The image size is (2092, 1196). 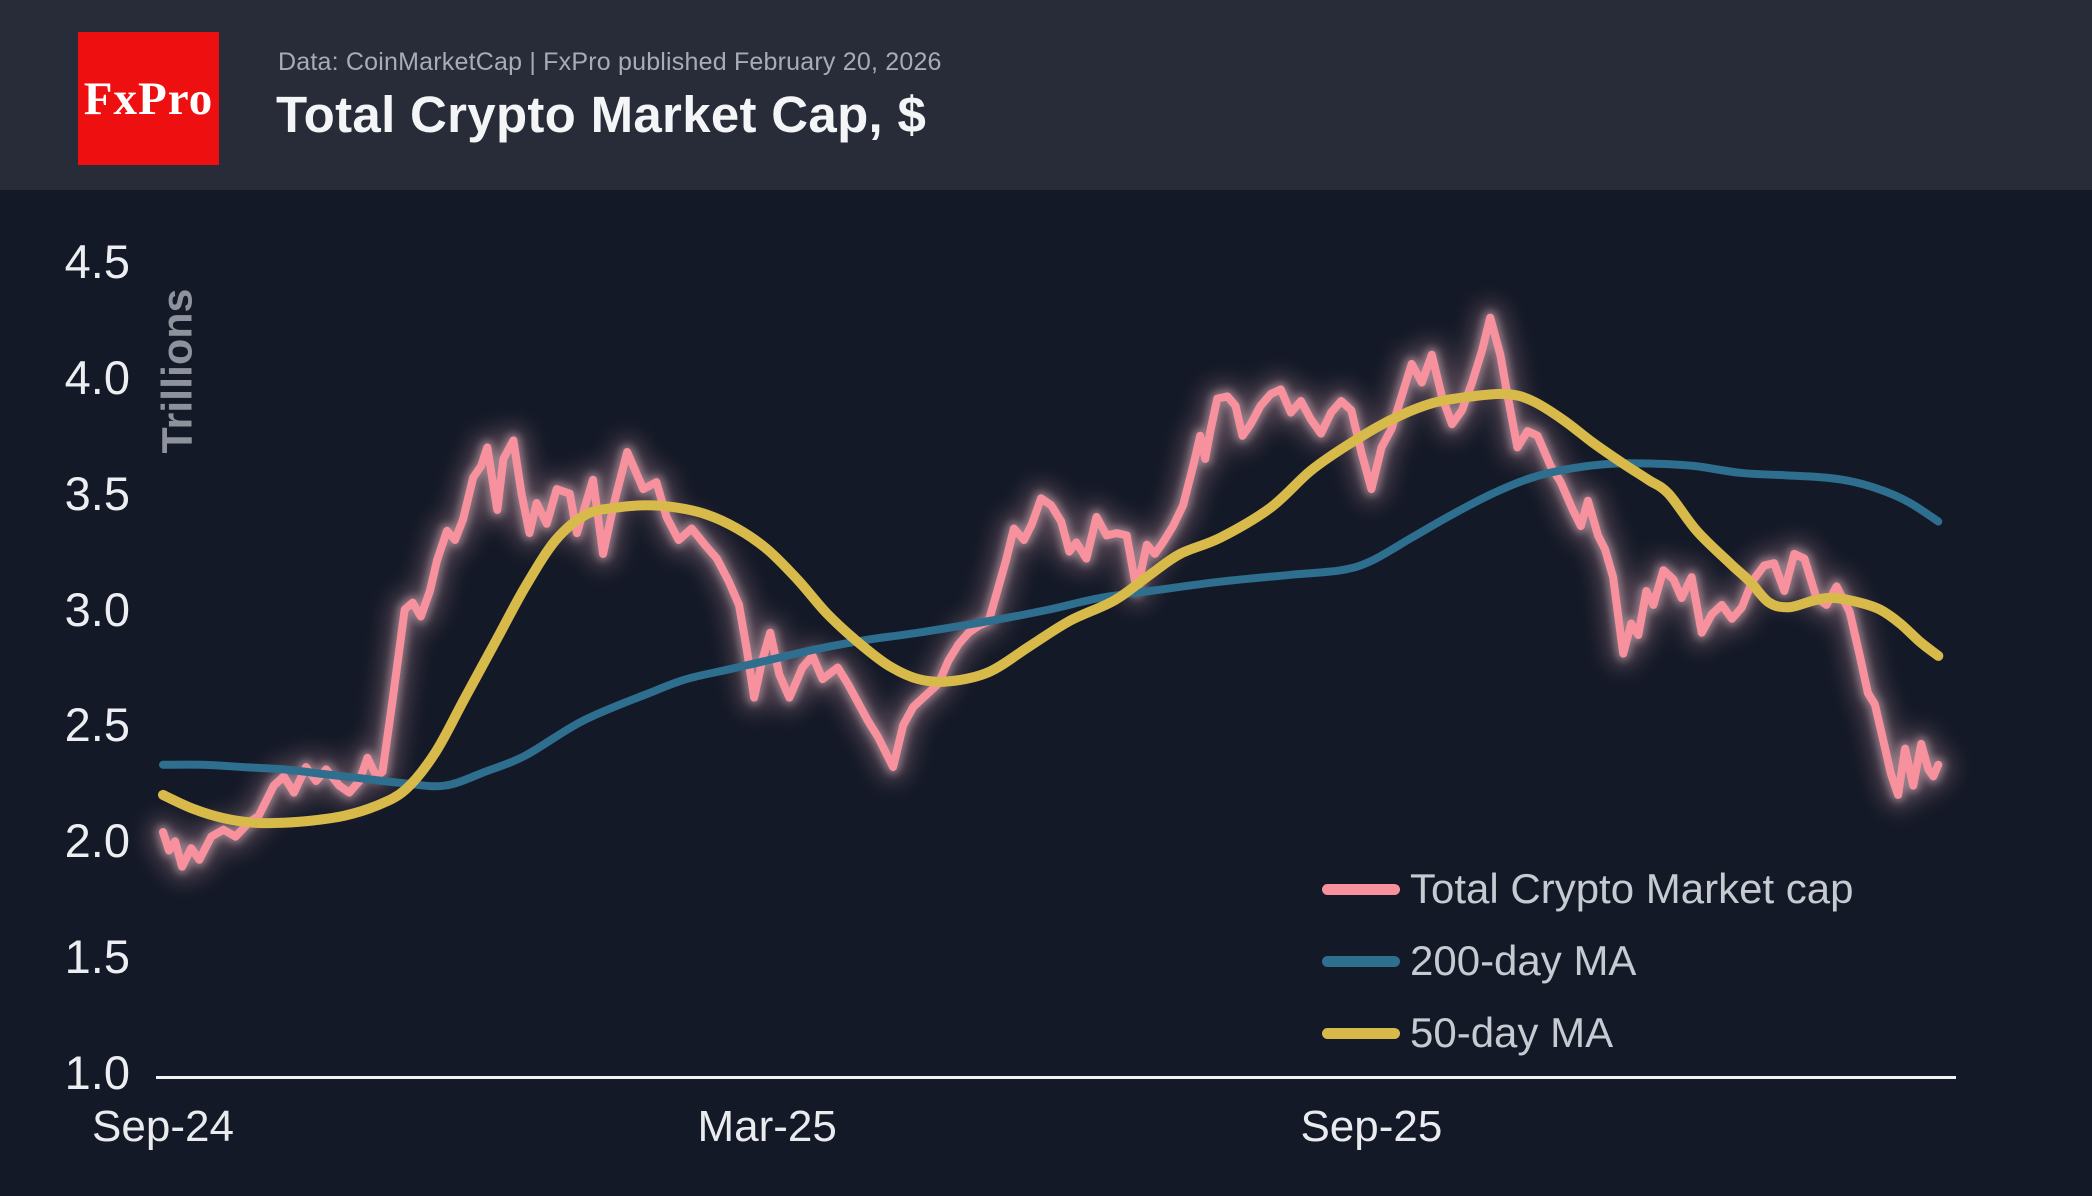 I want to click on y-axis-title: Trillions, so click(x=177, y=371).